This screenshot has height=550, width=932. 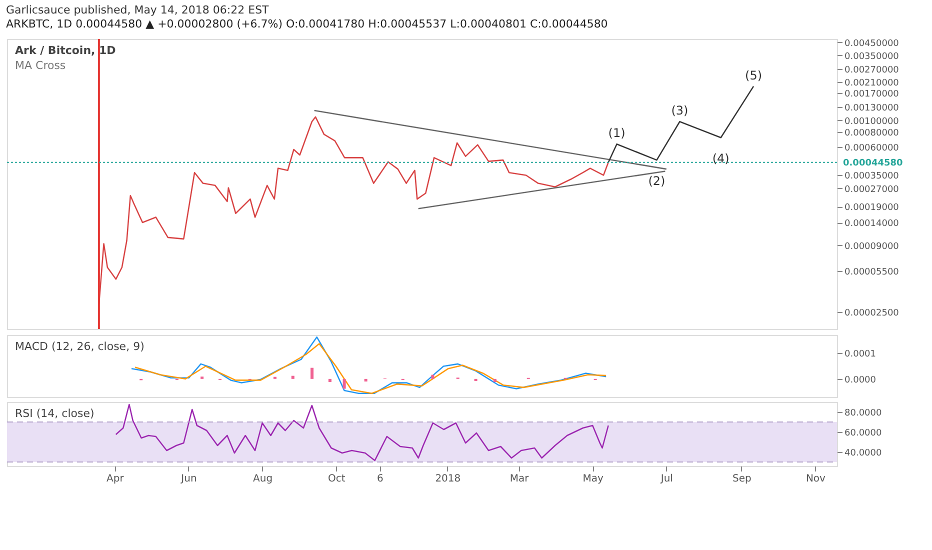 What do you see at coordinates (872, 176) in the screenshot?
I see `y-tick-label: 0.00035000` at bounding box center [872, 176].